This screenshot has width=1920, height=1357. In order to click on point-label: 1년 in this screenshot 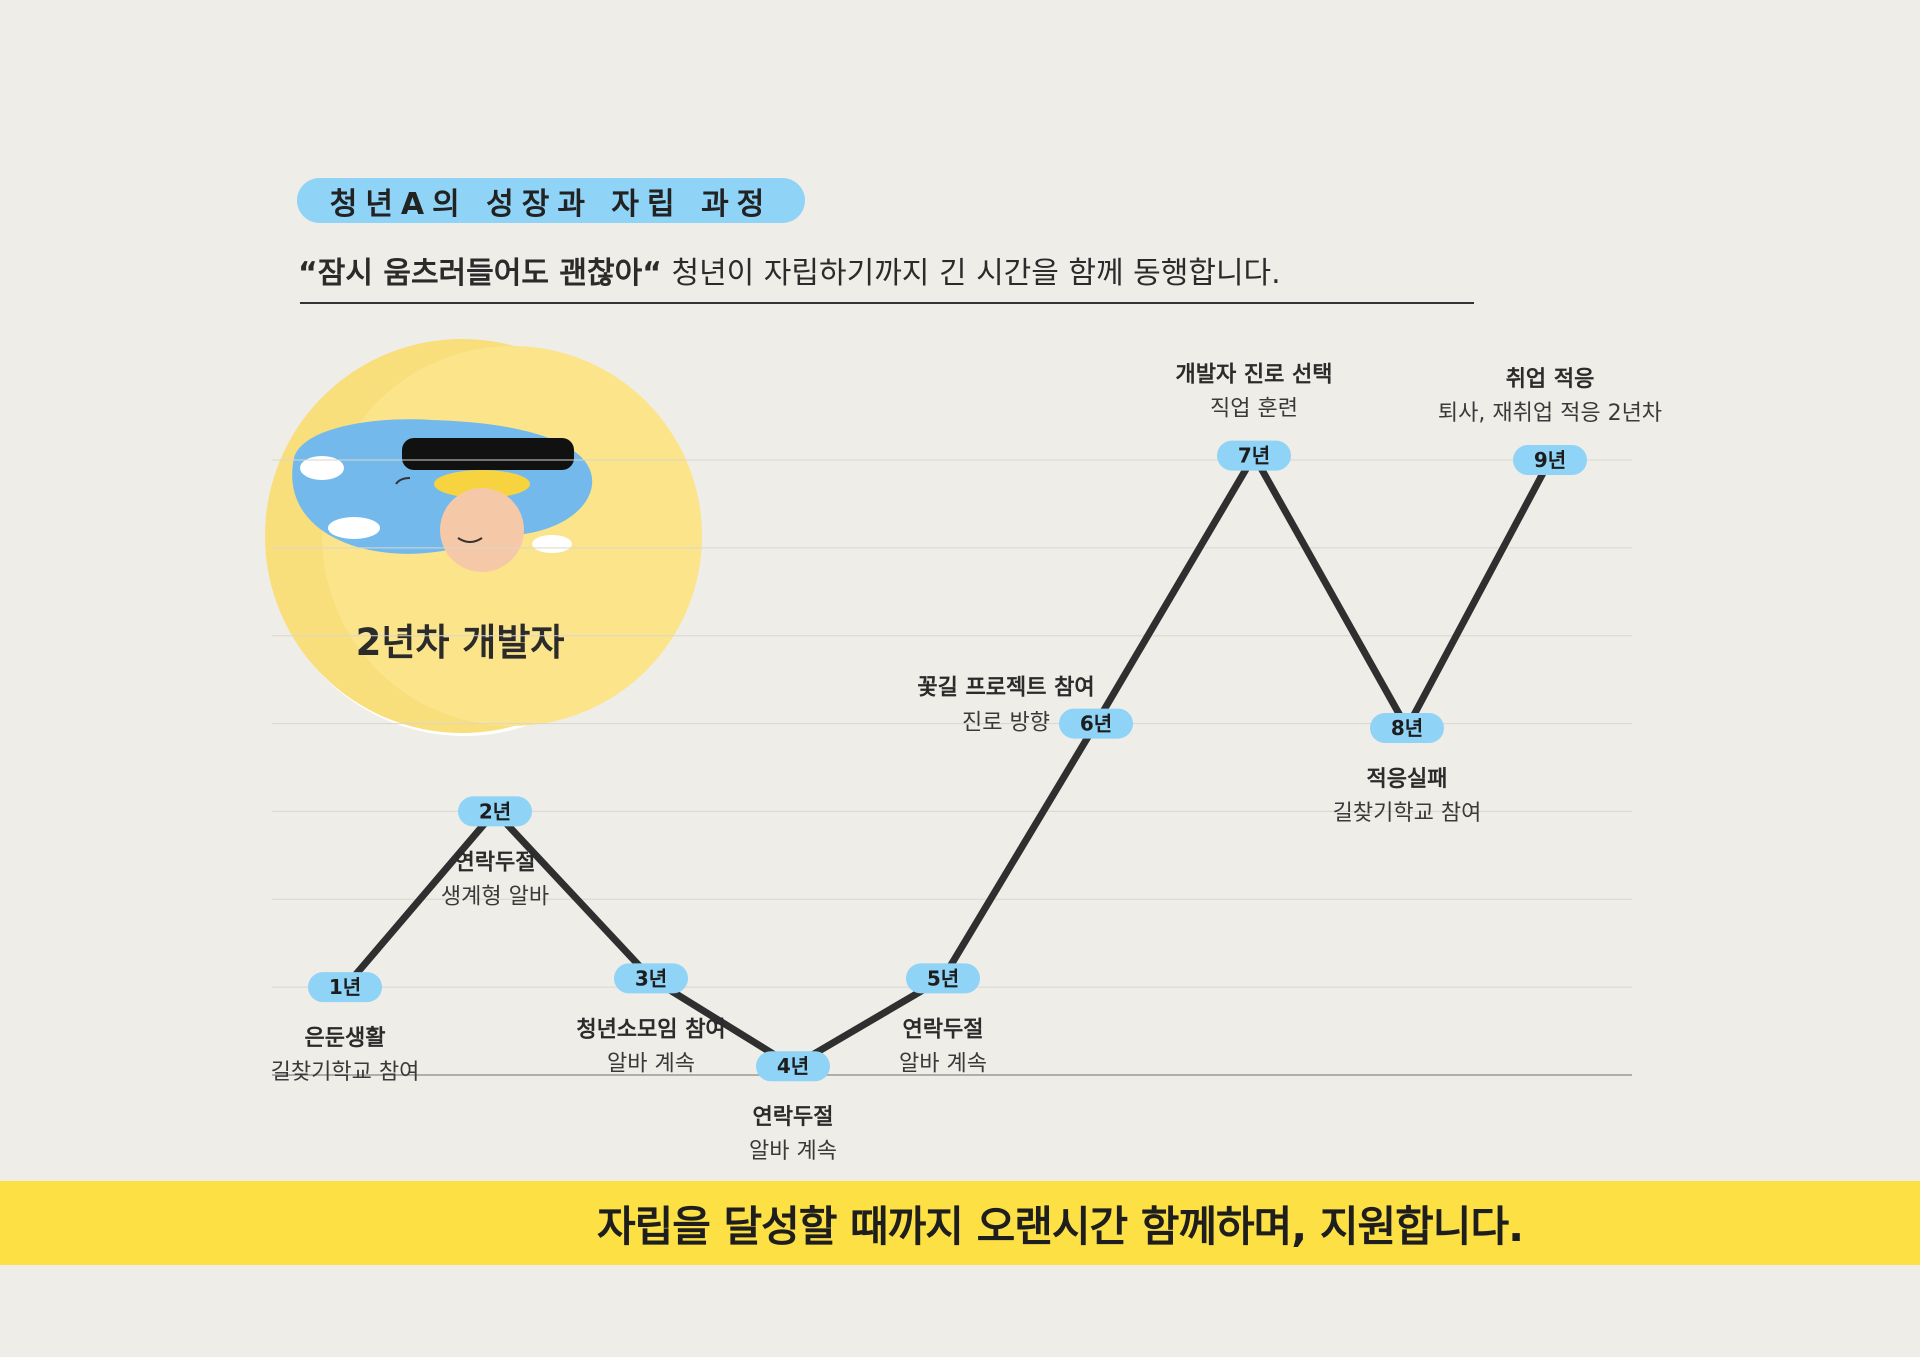, I will do `click(345, 987)`.